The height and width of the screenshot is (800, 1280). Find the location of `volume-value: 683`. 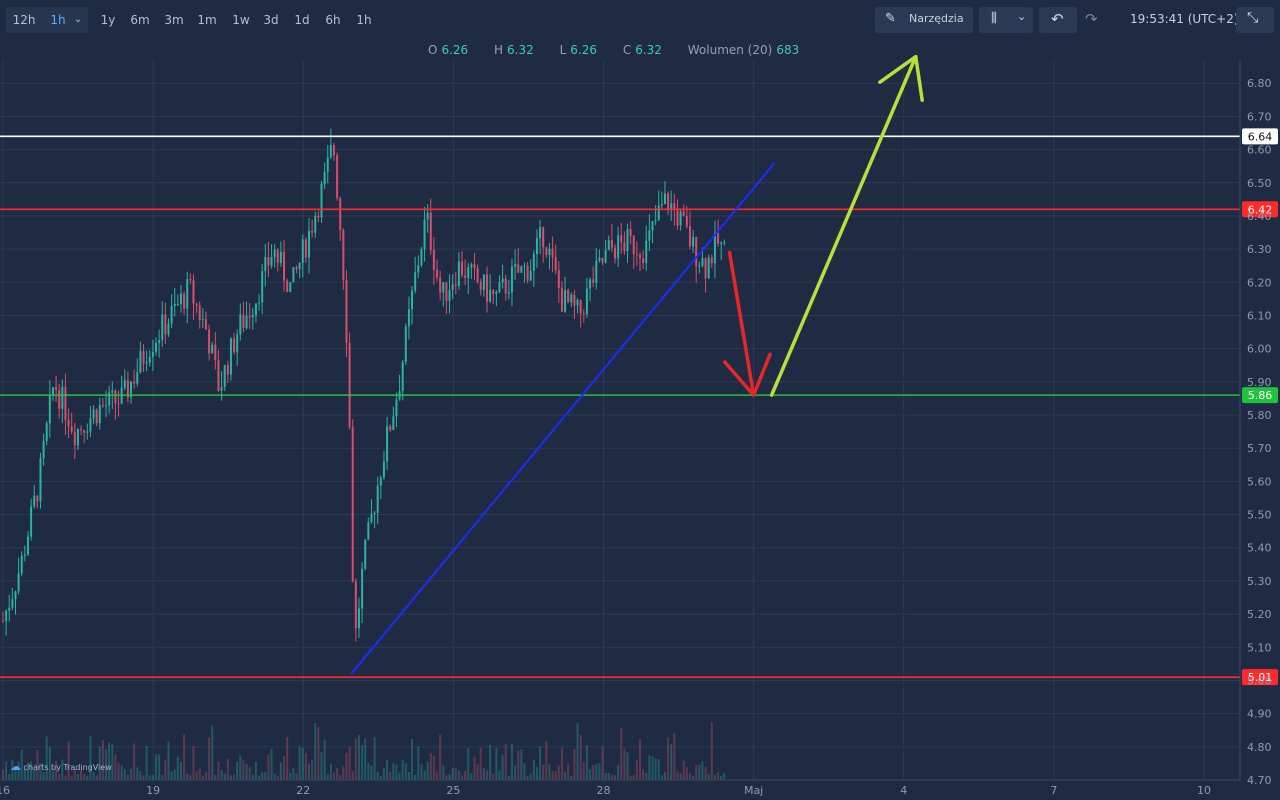

volume-value: 683 is located at coordinates (788, 50).